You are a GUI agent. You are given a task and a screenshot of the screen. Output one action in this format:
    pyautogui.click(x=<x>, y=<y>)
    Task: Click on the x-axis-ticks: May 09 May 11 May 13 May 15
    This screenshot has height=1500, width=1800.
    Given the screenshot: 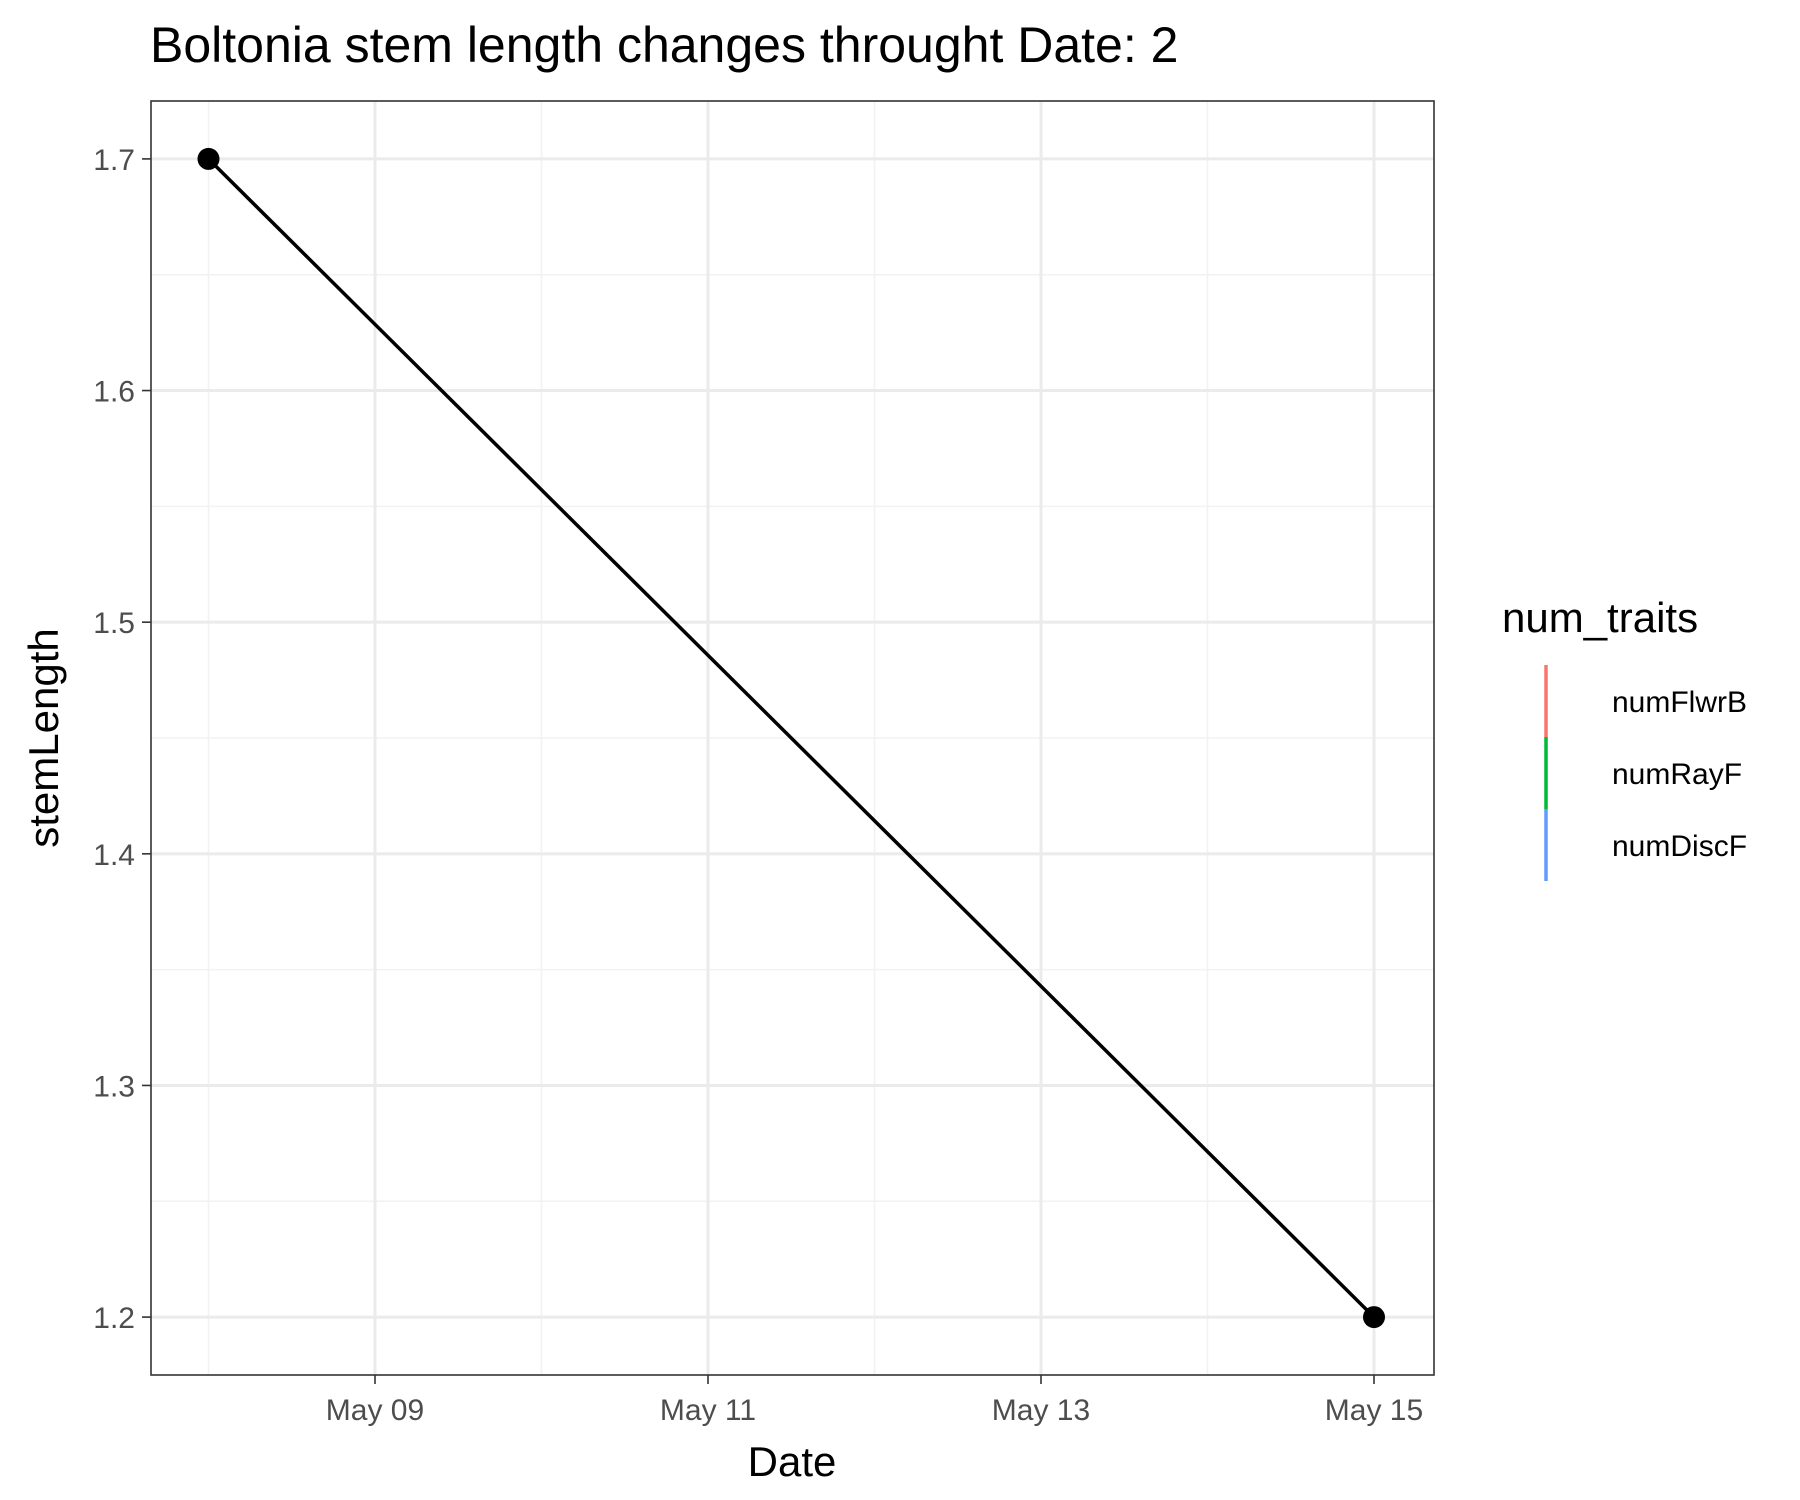 What is the action you would take?
    pyautogui.click(x=874, y=1401)
    